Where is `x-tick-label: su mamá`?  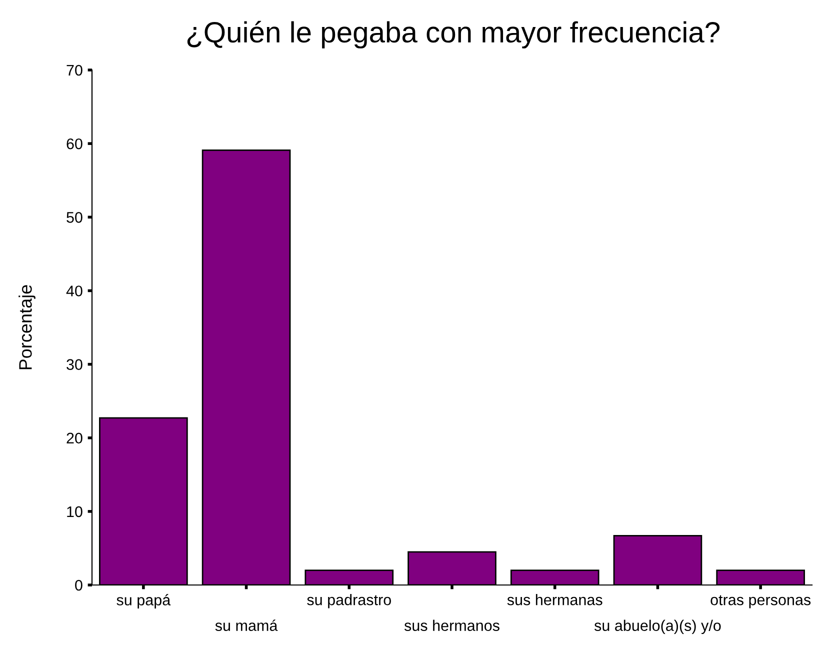
x-tick-label: su mamá is located at coordinates (246, 625).